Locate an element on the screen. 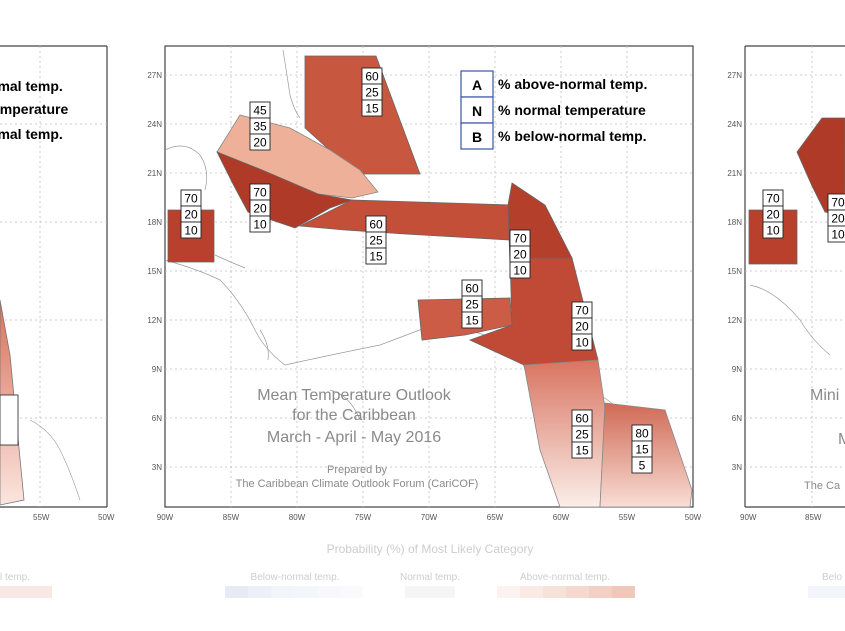 The image size is (845, 631). region-3-value-0: 70 is located at coordinates (260, 193).